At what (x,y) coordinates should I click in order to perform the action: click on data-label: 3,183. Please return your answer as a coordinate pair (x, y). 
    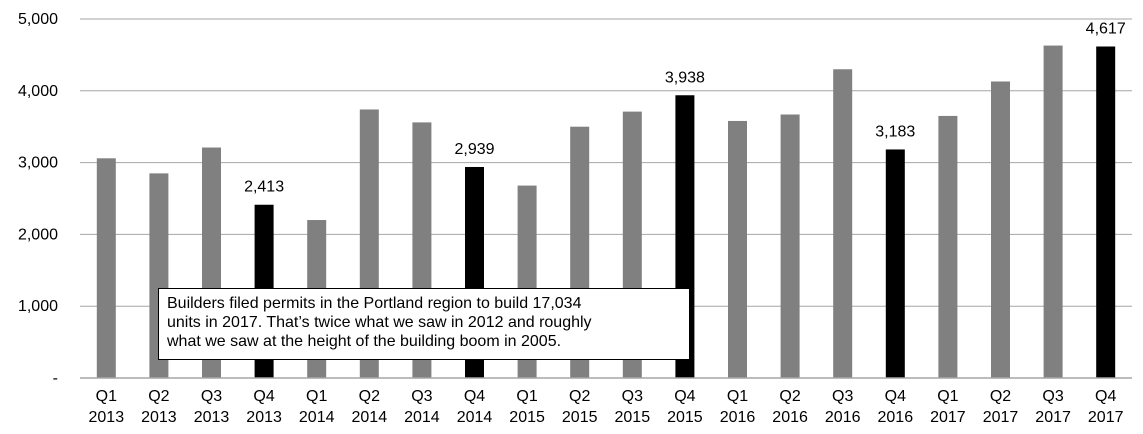
    Looking at the image, I should click on (895, 131).